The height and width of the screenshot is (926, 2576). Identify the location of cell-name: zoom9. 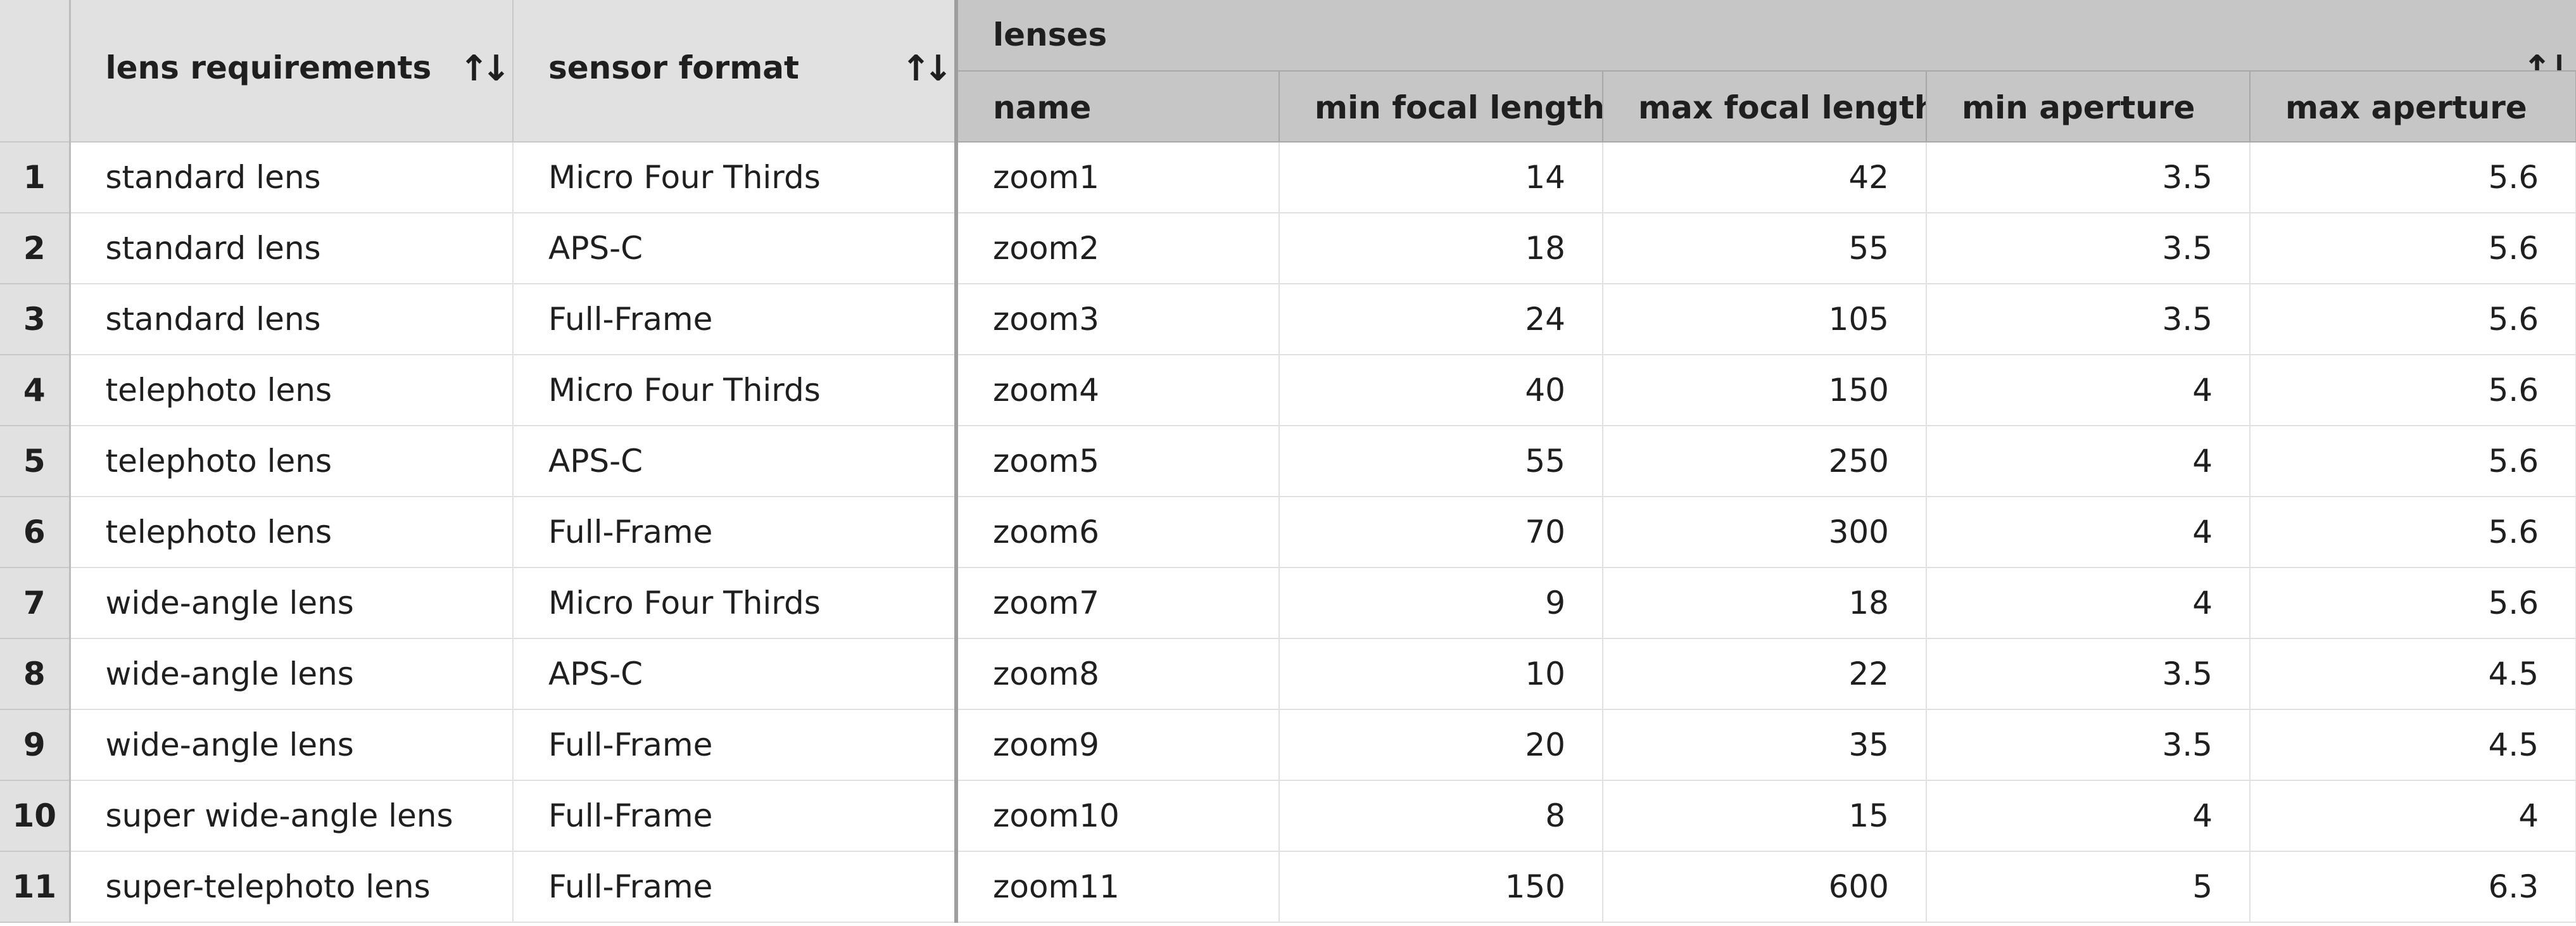
(1117, 745).